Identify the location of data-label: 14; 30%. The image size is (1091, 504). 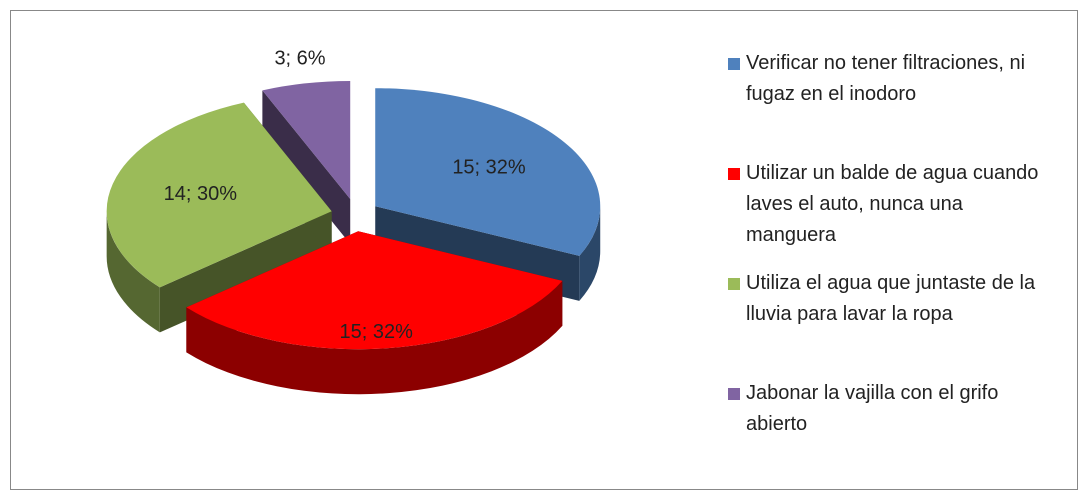
(201, 194).